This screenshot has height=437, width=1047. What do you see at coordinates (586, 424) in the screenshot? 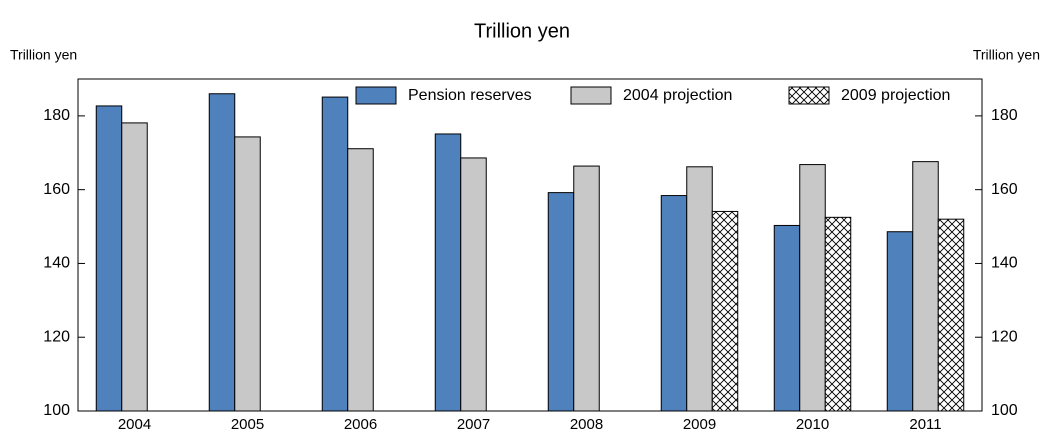
I see `x-tick-label: 2008` at bounding box center [586, 424].